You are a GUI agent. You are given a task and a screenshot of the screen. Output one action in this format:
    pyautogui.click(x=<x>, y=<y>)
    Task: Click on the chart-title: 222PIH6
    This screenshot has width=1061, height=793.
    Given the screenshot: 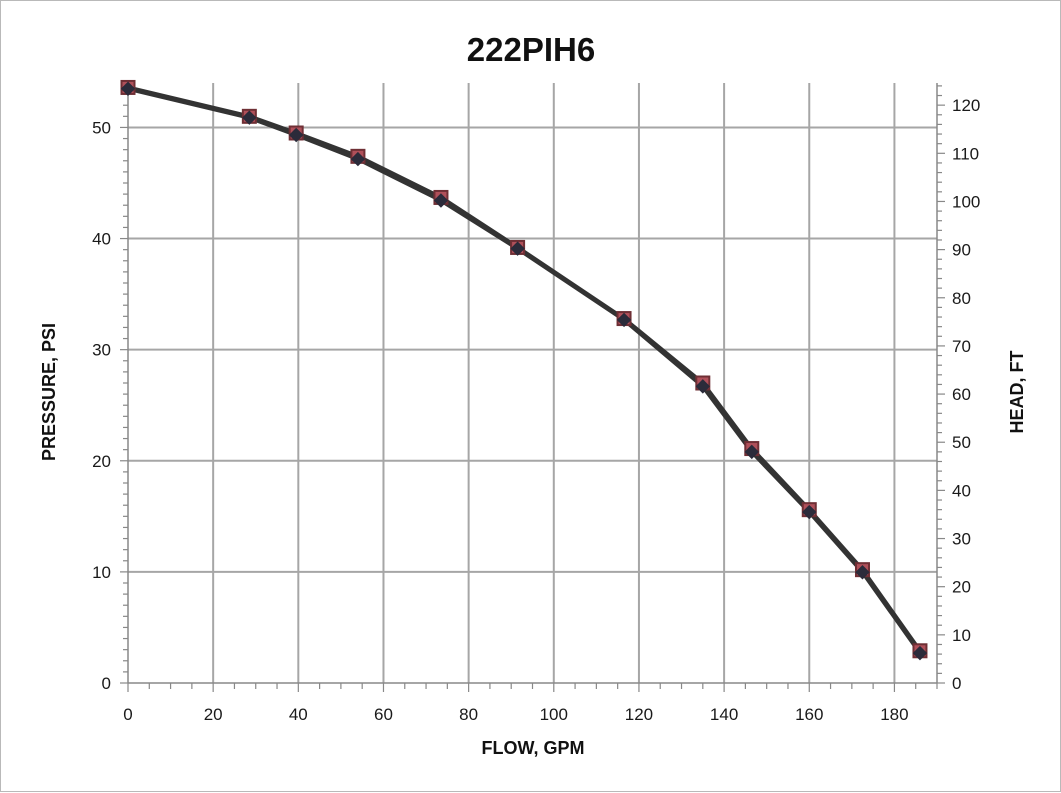 What is the action you would take?
    pyautogui.click(x=531, y=49)
    